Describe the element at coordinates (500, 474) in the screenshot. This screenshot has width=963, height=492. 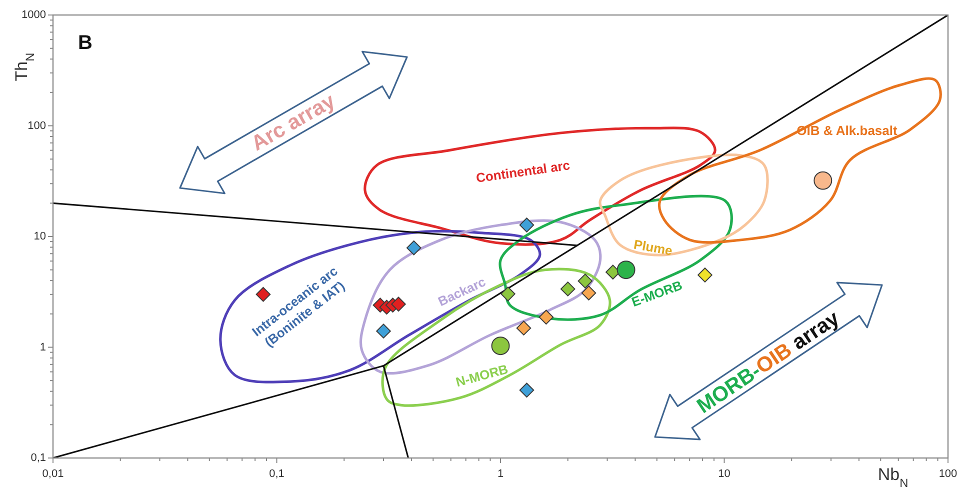
I see `x-tick-label: 1` at that location.